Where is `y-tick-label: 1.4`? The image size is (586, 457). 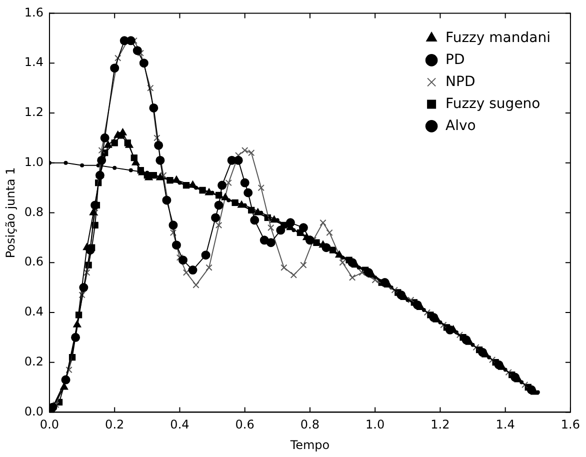 y-tick-label: 1.4 is located at coordinates (34, 62).